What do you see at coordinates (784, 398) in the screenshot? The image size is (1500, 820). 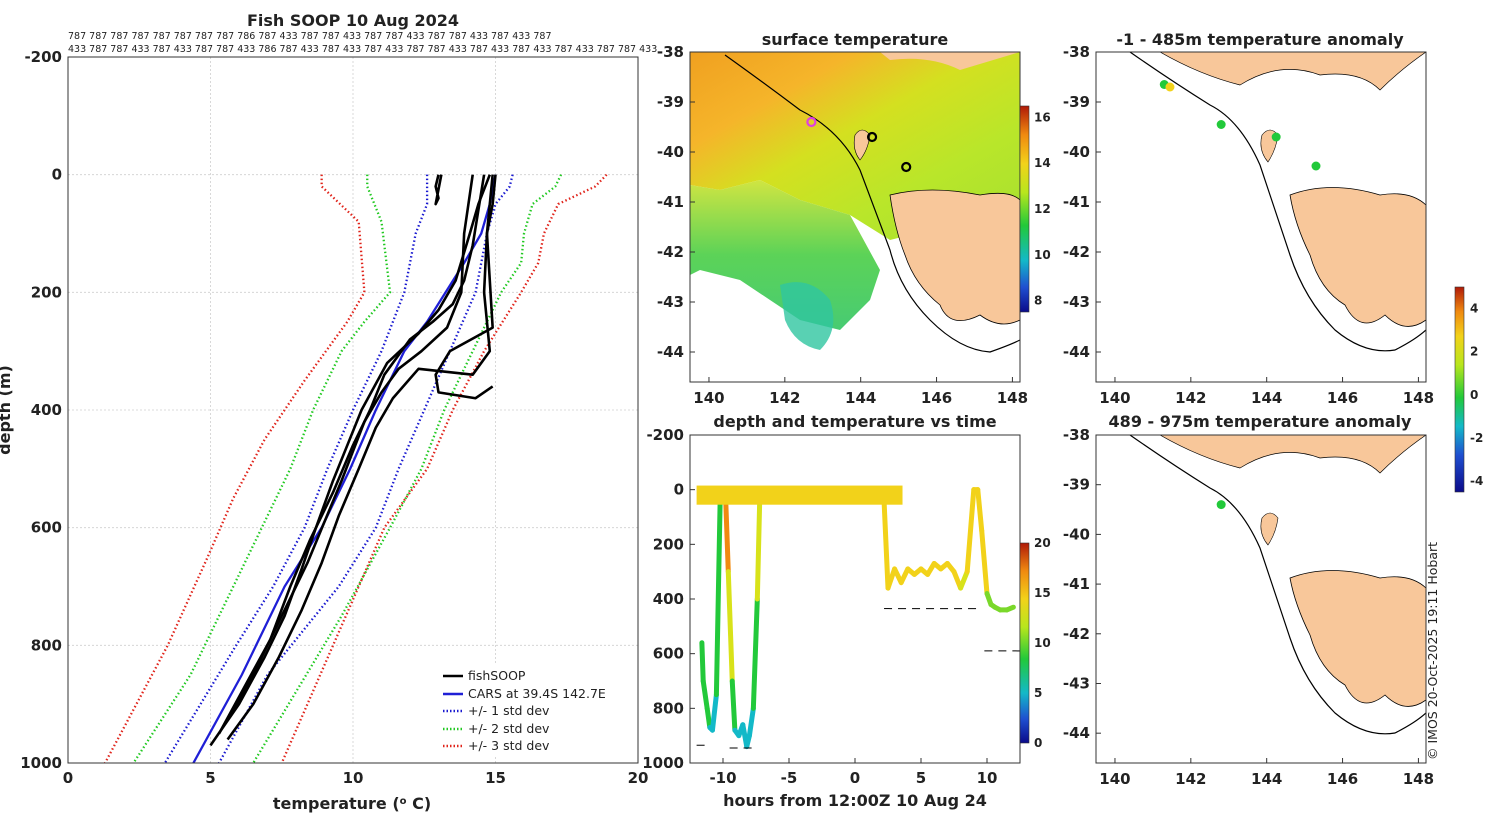 I see `sst-xtick: 142` at bounding box center [784, 398].